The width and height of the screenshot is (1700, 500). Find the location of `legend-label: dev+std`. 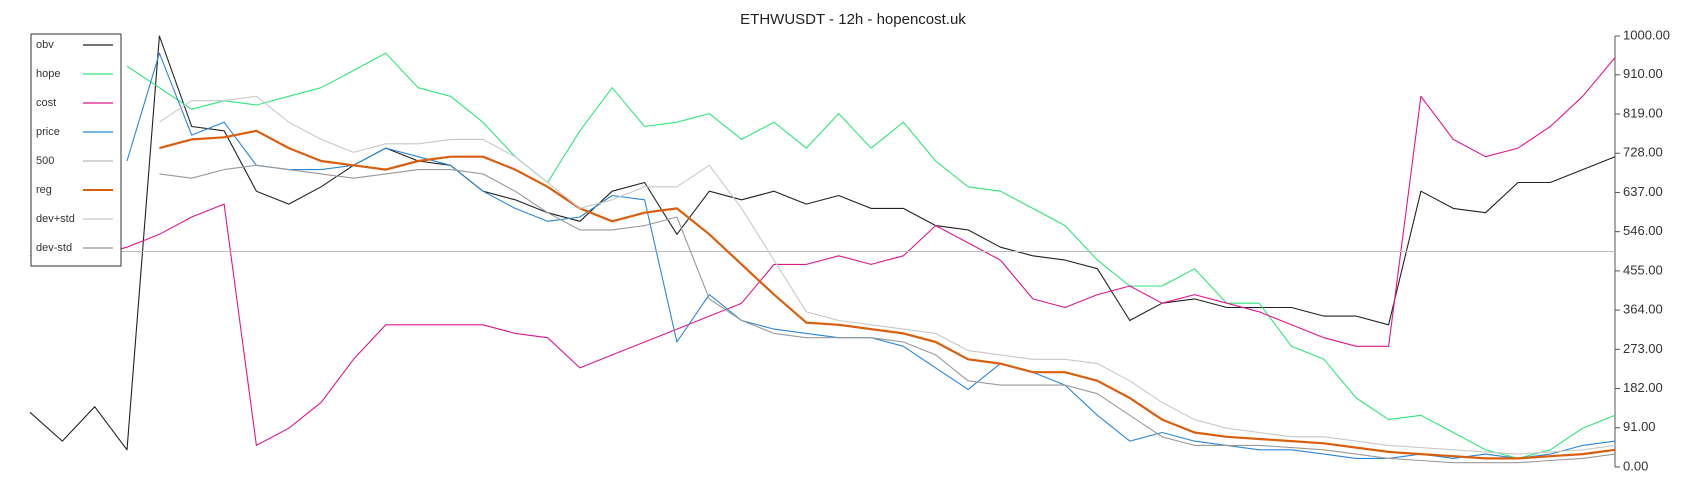

legend-label: dev+std is located at coordinates (55, 219).